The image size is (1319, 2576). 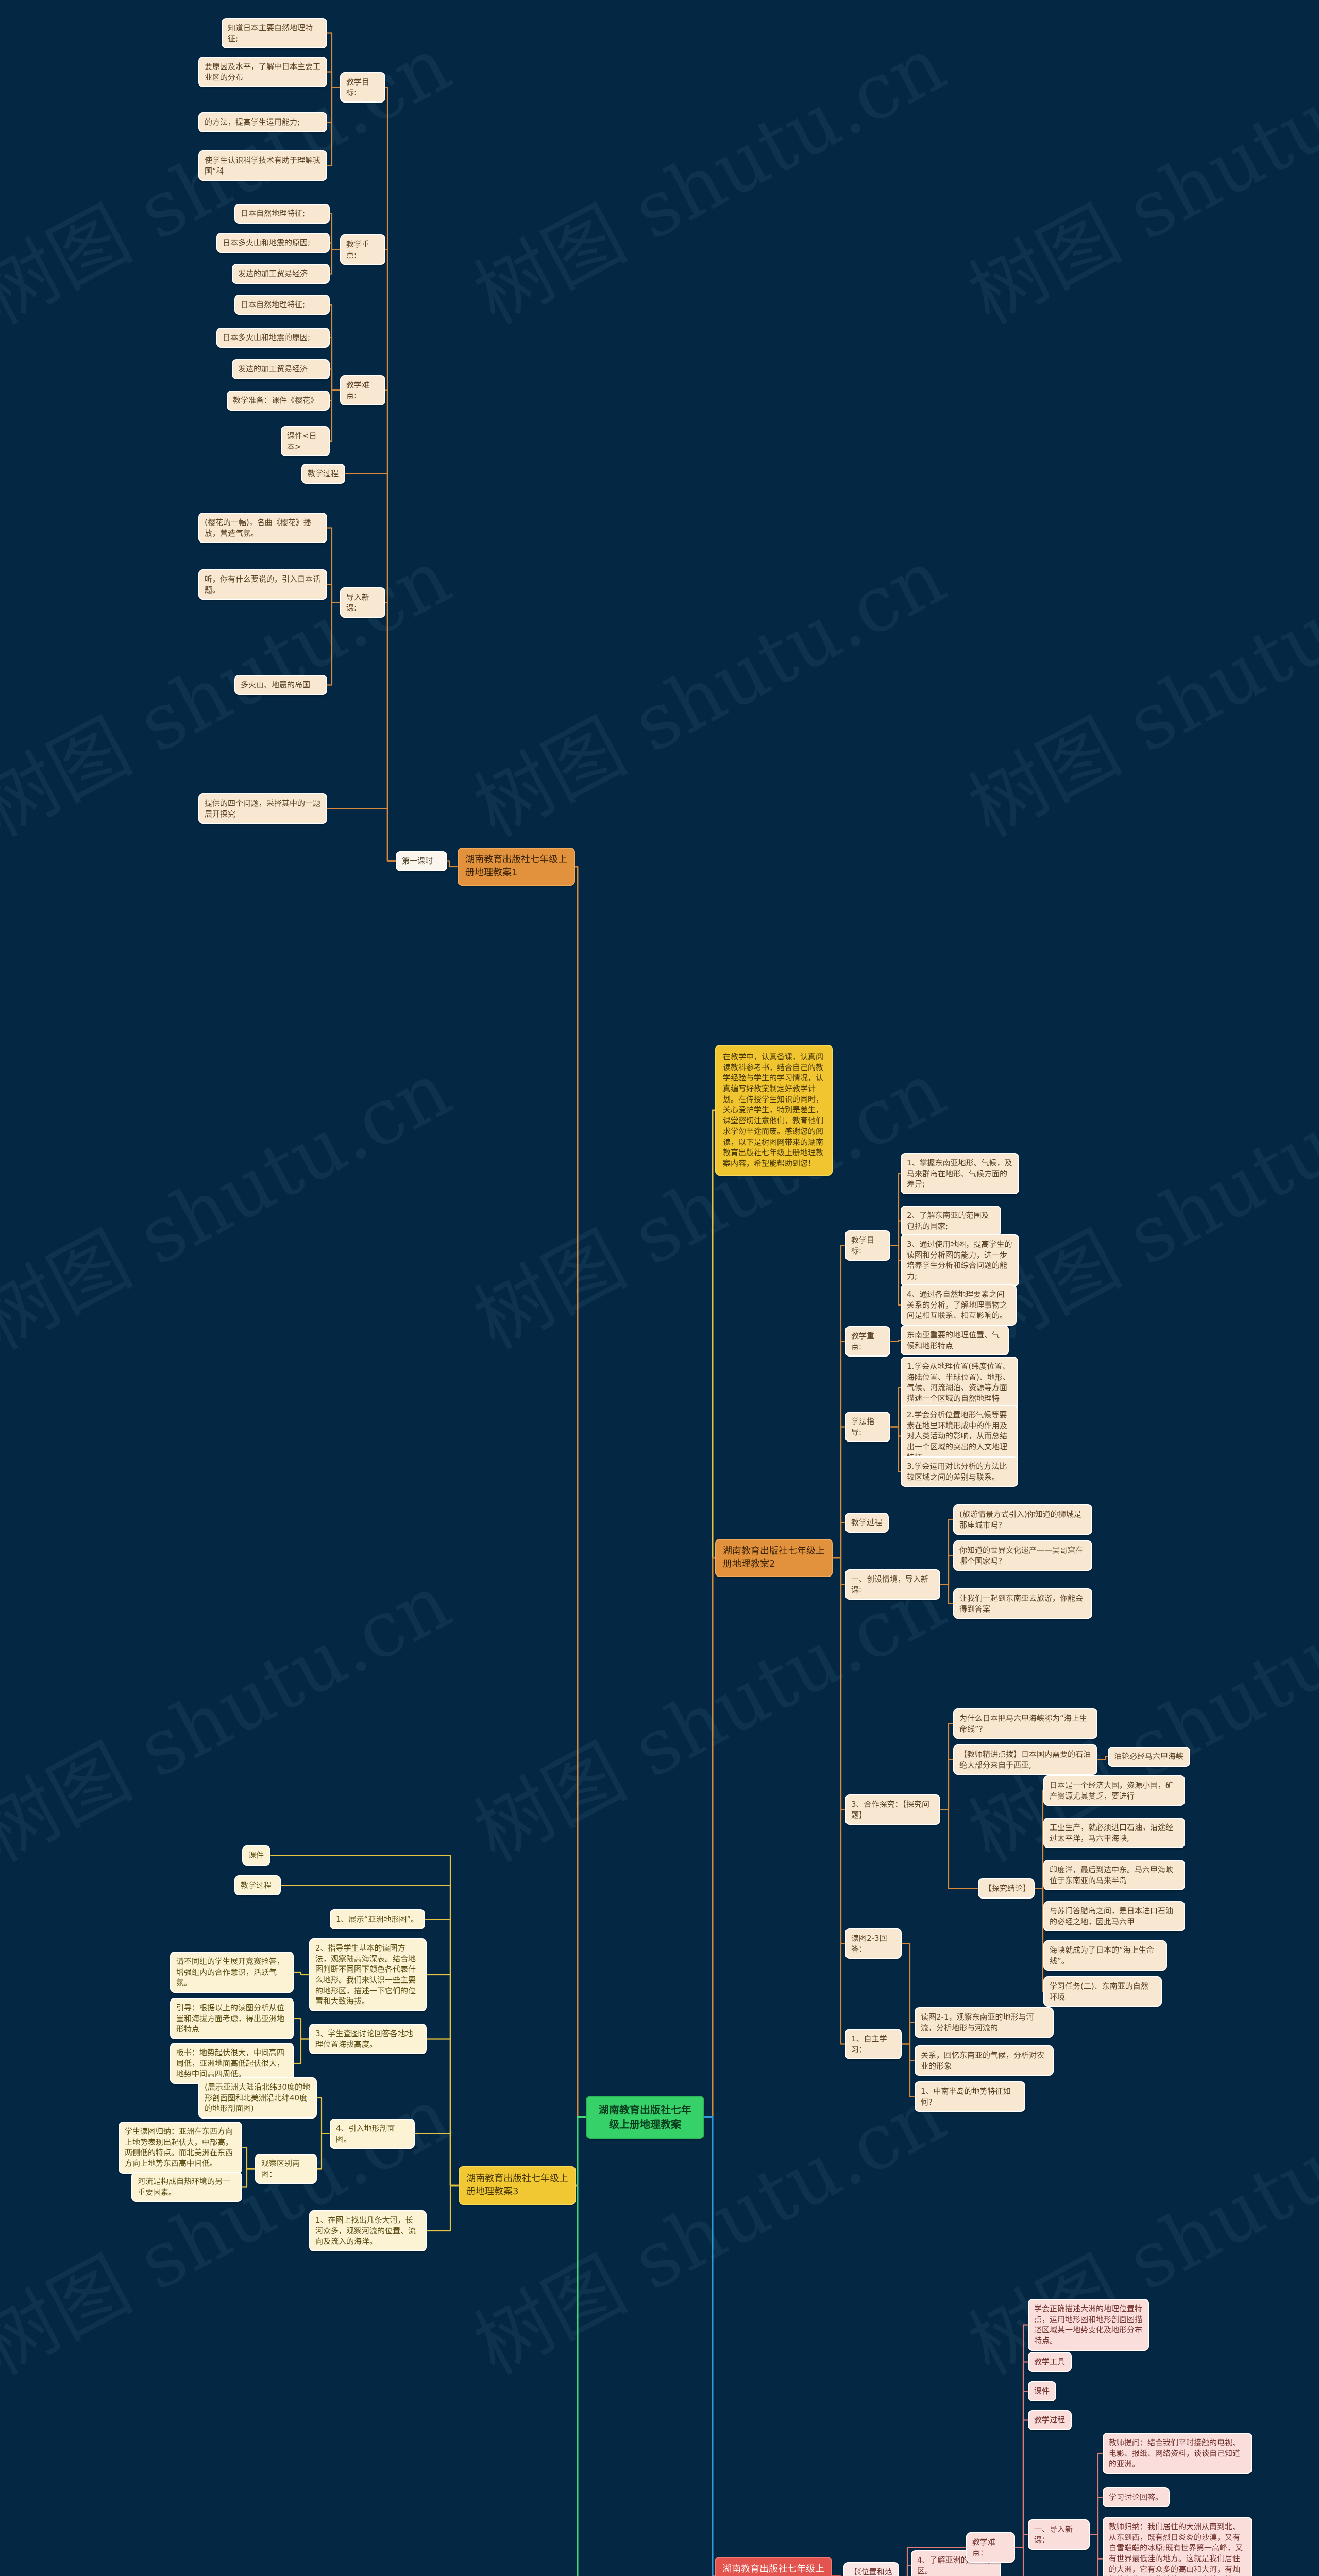 I want to click on leaf: 提供的四个问题，采择其中的一题展开探究, so click(x=262, y=808).